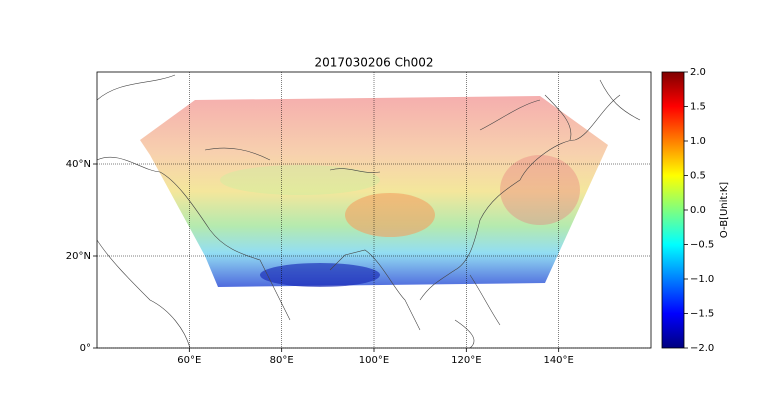 Image resolution: width=768 pixels, height=418 pixels. I want to click on colorbar-tick-label: 0.0, so click(698, 210).